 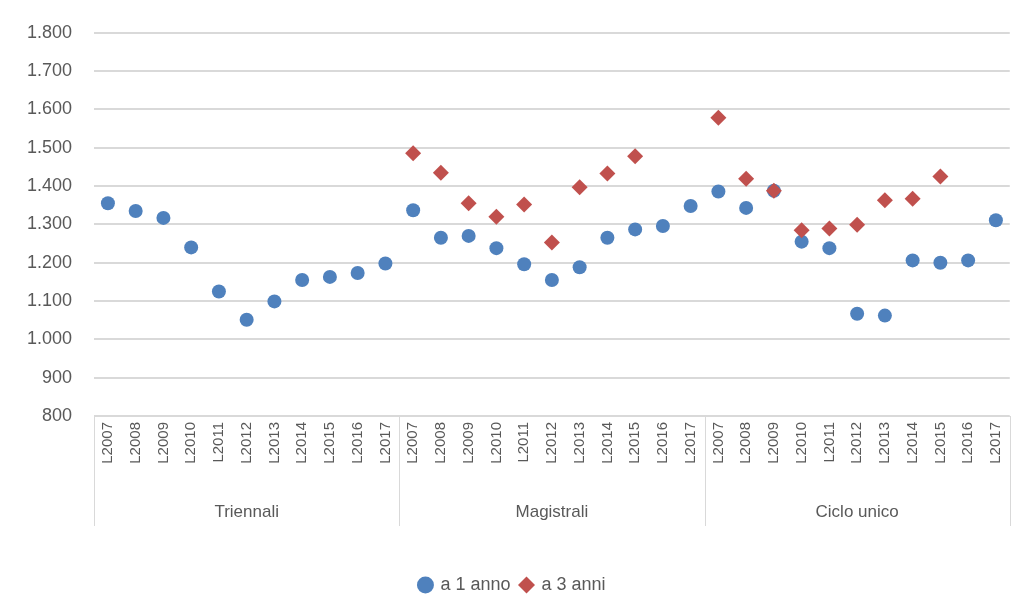 What do you see at coordinates (50, 70) in the screenshot?
I see `y-tick-label: 1.700` at bounding box center [50, 70].